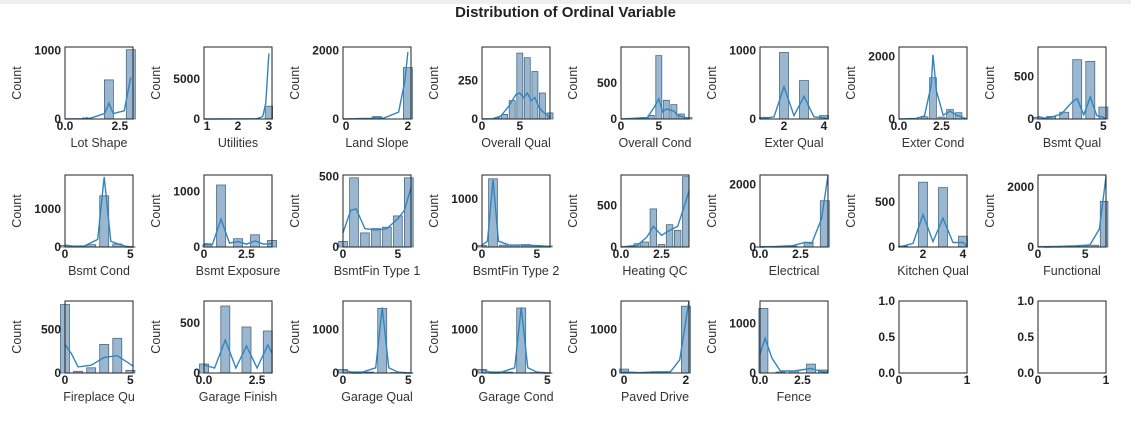 Image resolution: width=1131 pixels, height=421 pixels. What do you see at coordinates (824, 126) in the screenshot?
I see `x-tick-label: 4` at bounding box center [824, 126].